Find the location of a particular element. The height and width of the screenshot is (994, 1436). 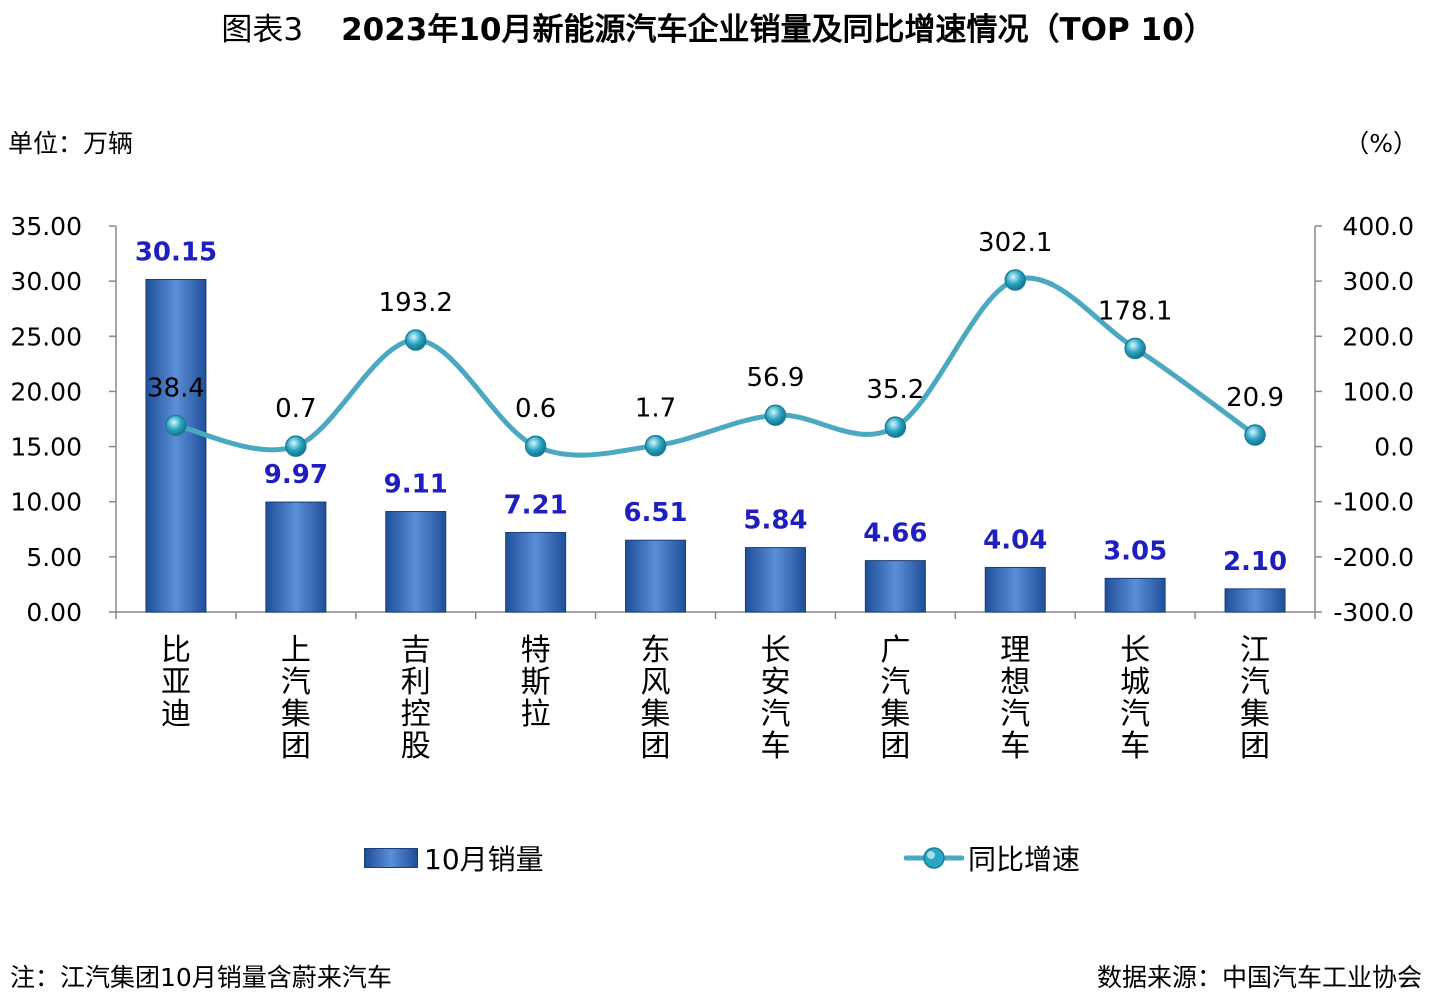

bar-value-label: 4.04 is located at coordinates (1015, 540).